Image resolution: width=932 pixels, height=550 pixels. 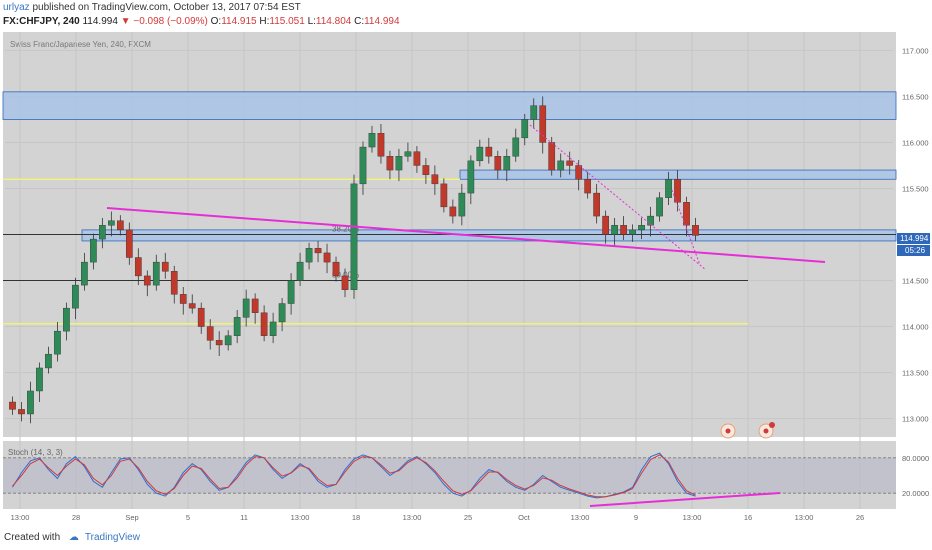 I want to click on x-tick-label: 18, so click(x=356, y=517).